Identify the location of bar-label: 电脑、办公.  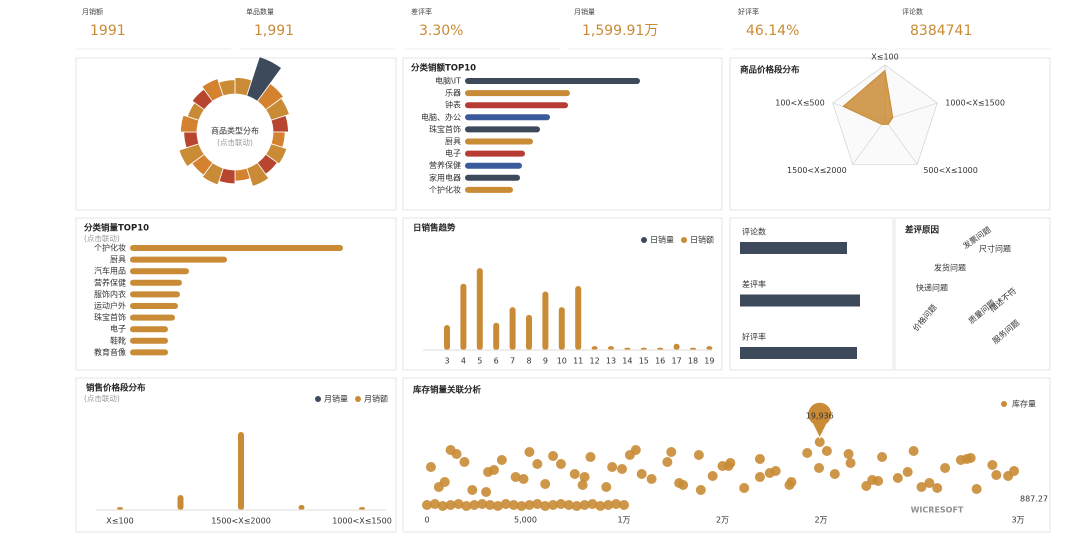
(441, 117).